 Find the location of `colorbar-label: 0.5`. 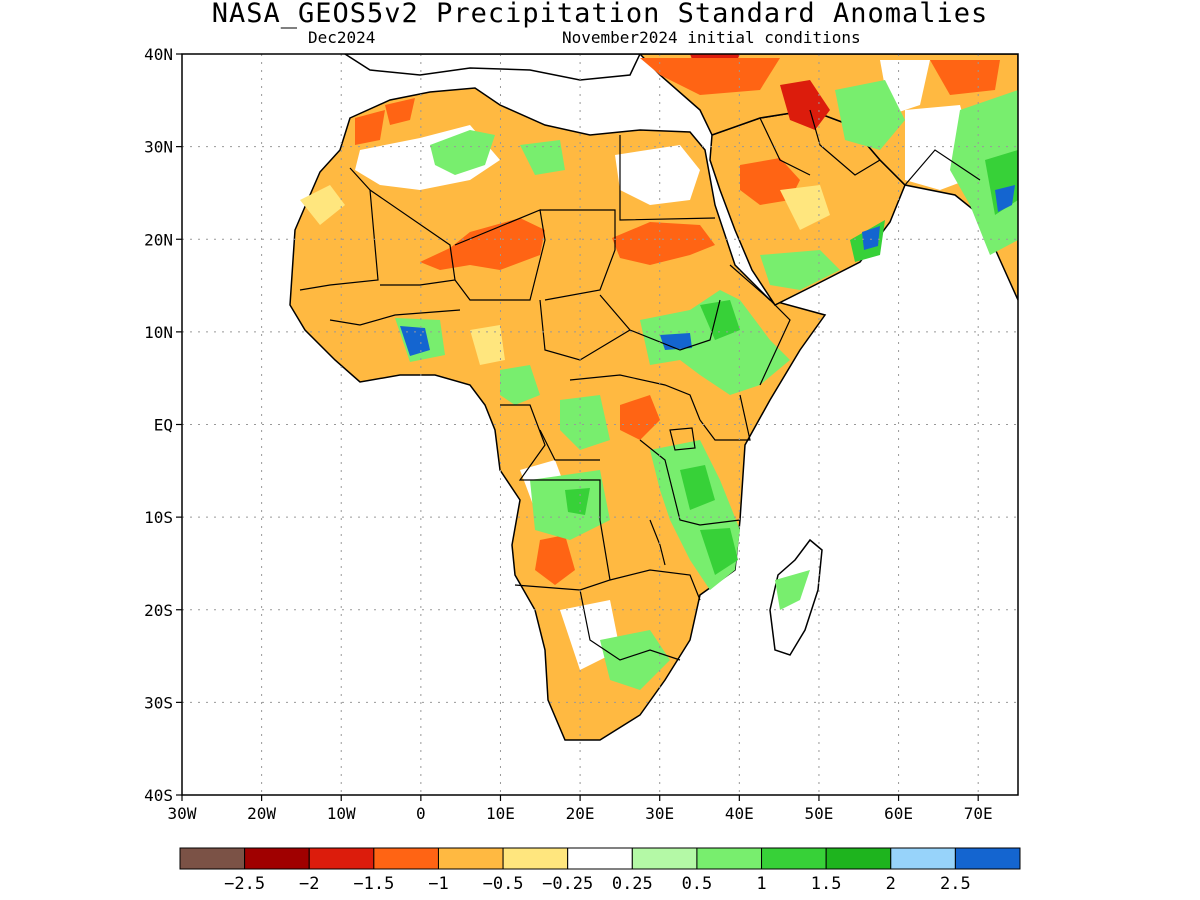

colorbar-label: 0.5 is located at coordinates (697, 884).